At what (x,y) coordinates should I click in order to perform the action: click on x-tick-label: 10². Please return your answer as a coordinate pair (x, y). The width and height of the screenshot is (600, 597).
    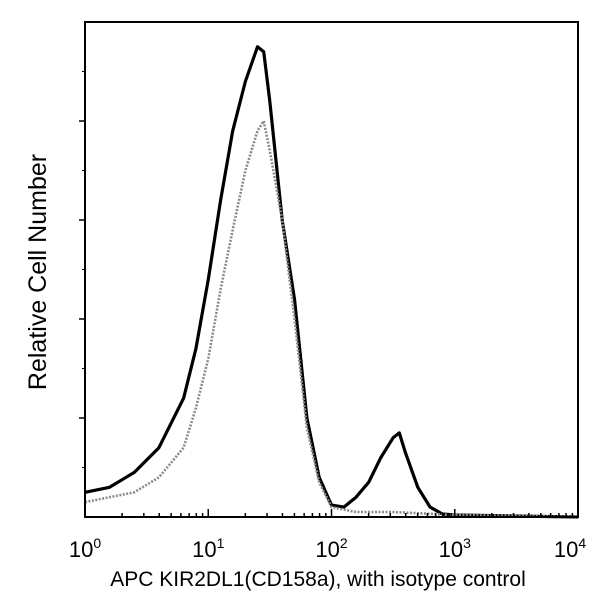
    Looking at the image, I should click on (331, 548).